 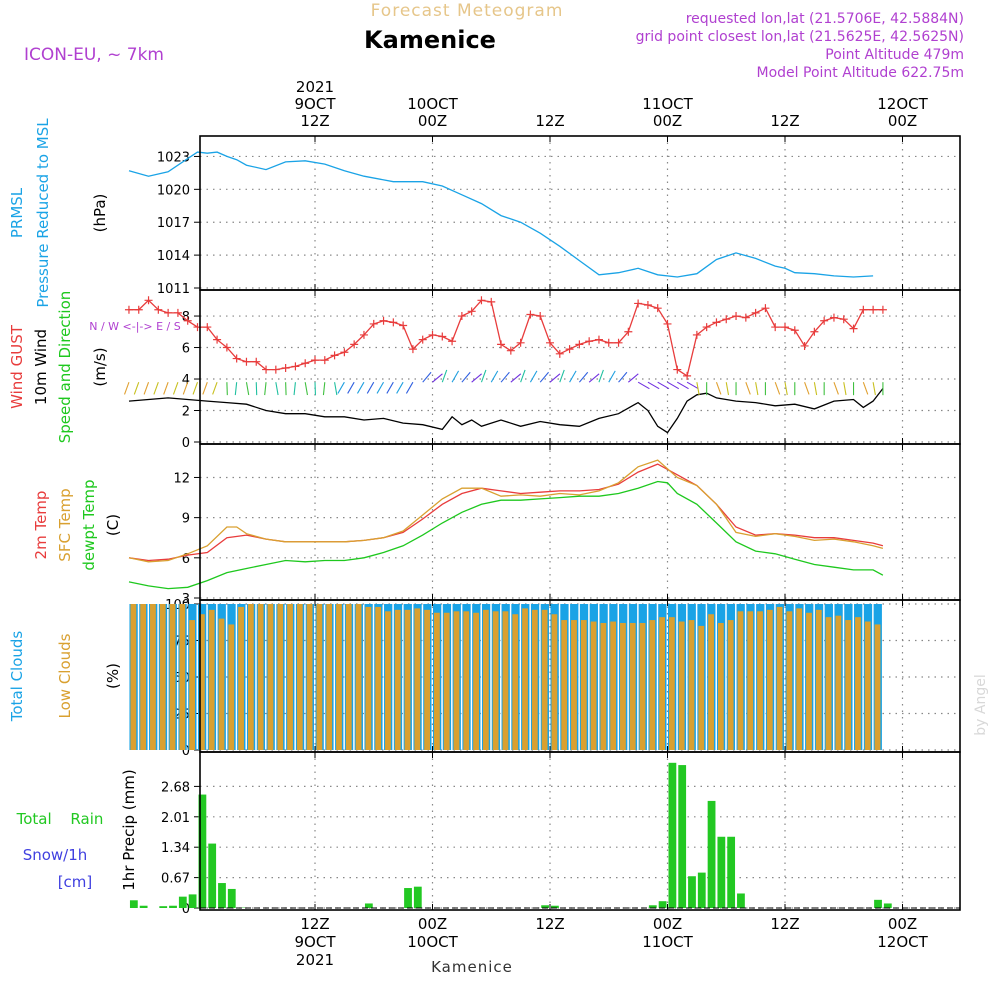 I want to click on bottom-time-date: 12OCT, so click(x=902, y=942).